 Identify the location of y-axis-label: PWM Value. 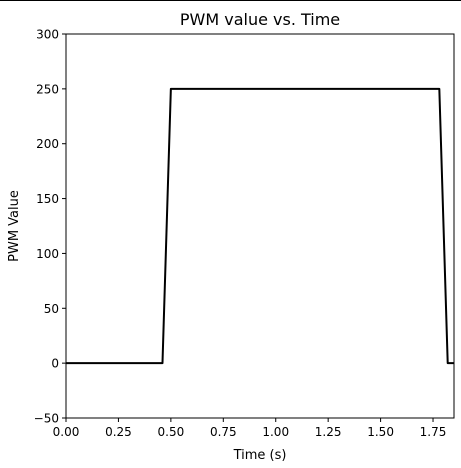
(14, 226).